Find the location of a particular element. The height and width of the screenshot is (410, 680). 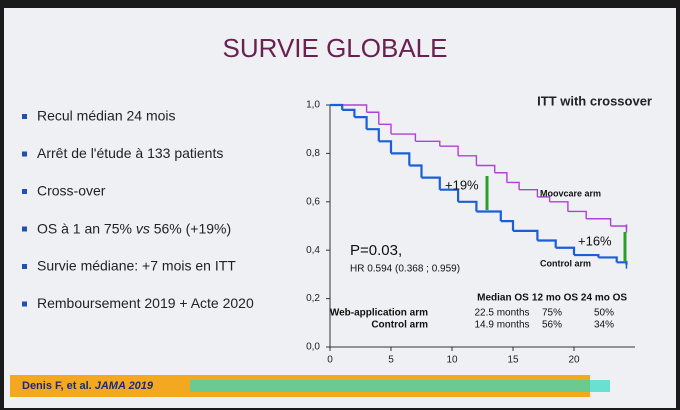

y-tick-label: 0,4 is located at coordinates (313, 250).